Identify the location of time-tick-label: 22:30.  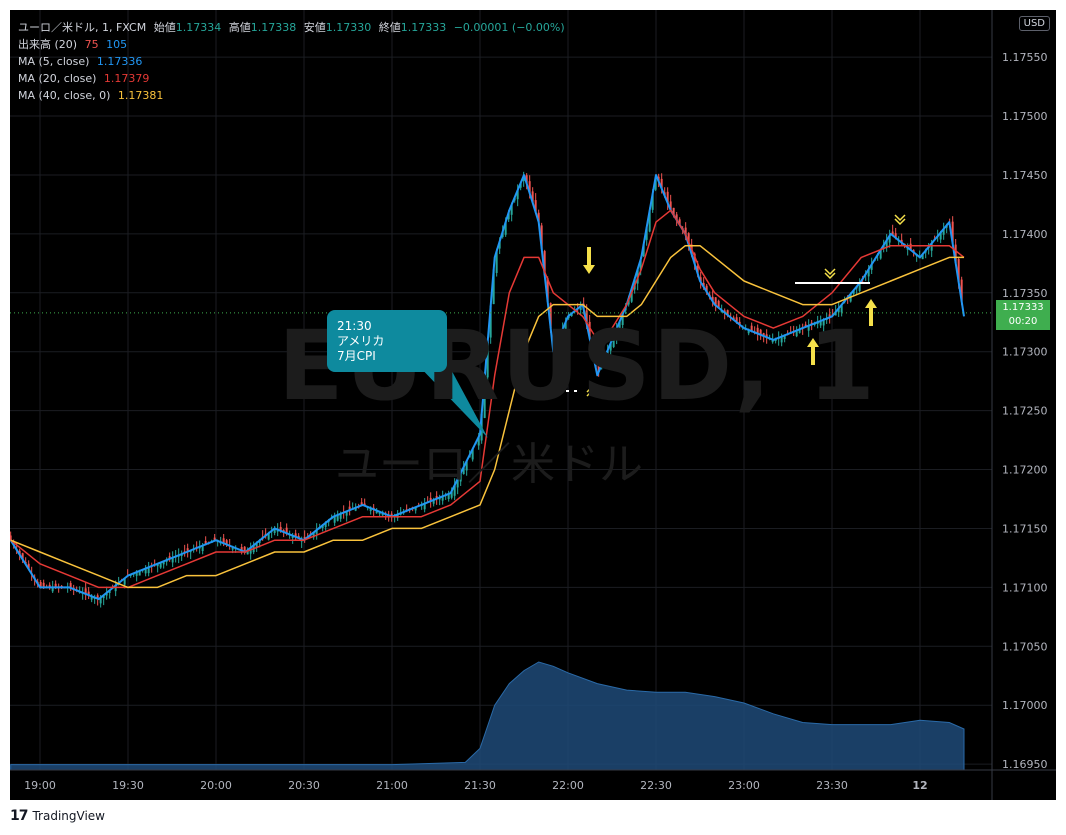
(656, 785).